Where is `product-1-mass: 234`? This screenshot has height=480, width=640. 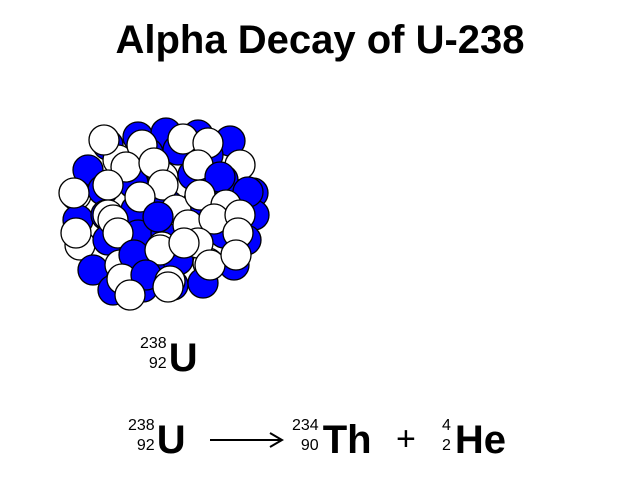
product-1-mass: 234 is located at coordinates (305, 425).